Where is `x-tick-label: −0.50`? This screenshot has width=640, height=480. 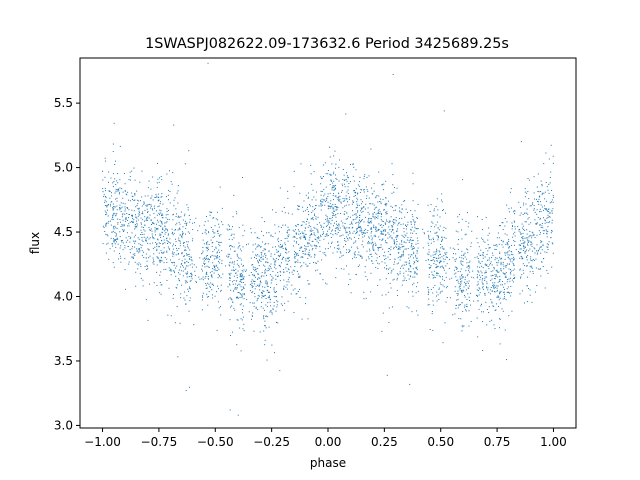 x-tick-label: −0.50 is located at coordinates (215, 442).